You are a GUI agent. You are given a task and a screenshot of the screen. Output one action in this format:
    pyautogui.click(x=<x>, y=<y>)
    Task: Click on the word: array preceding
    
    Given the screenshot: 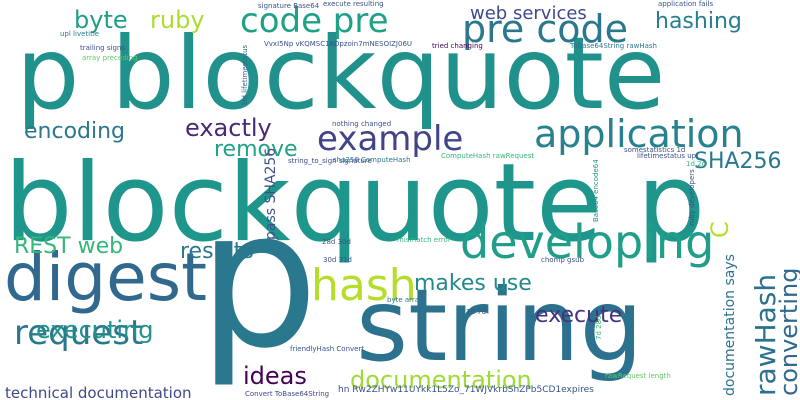 What is the action you would take?
    pyautogui.click(x=109, y=58)
    